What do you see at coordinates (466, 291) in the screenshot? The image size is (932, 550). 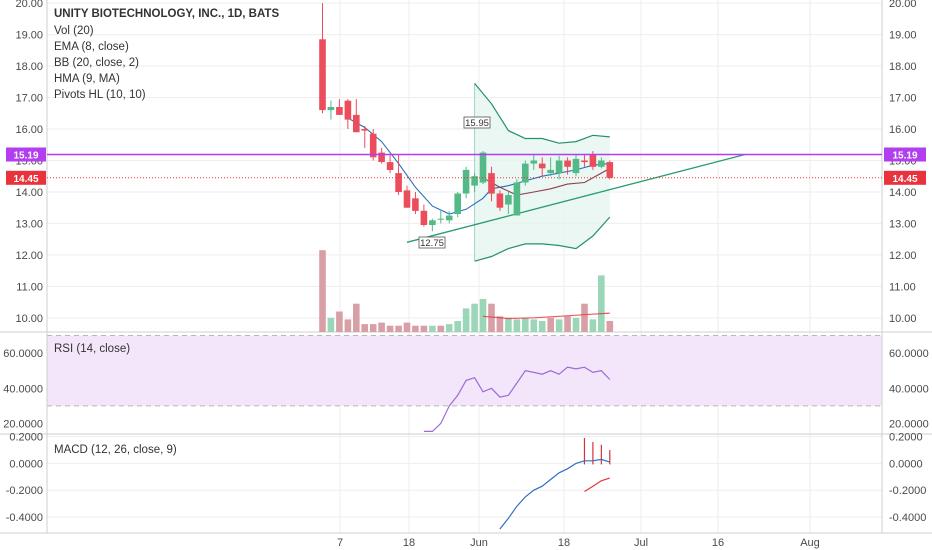 I see `volume-bars` at bounding box center [466, 291].